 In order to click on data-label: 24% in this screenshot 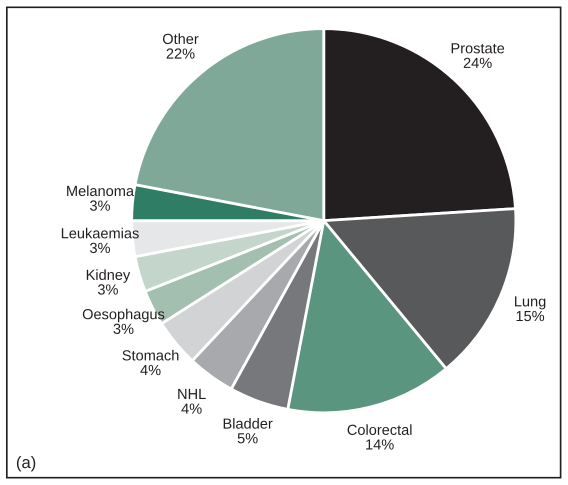, I will do `click(478, 63)`.